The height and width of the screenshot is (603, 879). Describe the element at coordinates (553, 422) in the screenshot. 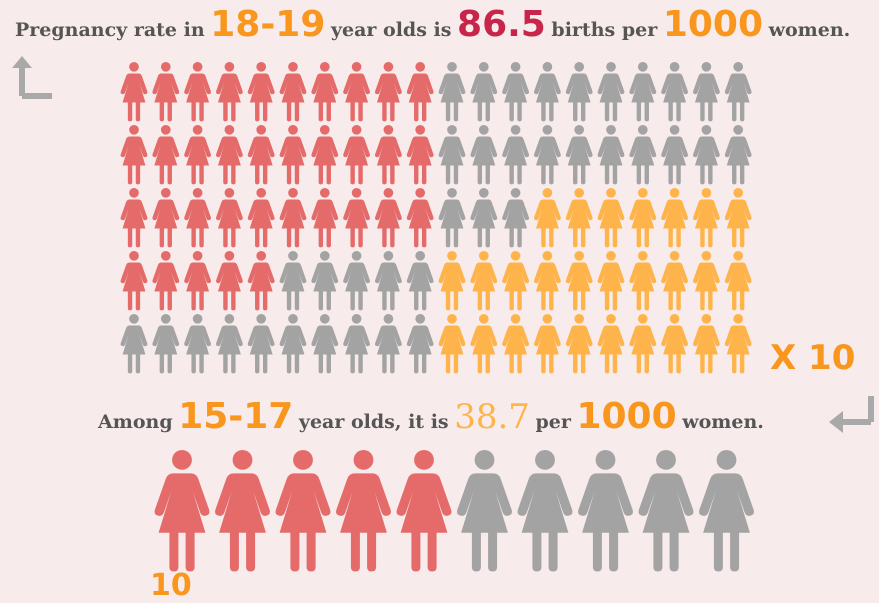

I see `headline2-mid2: per` at that location.